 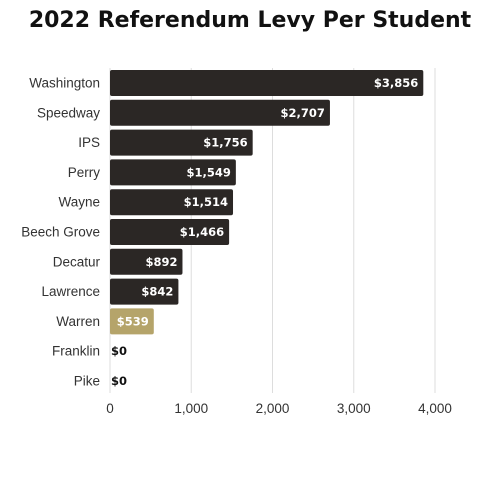 What do you see at coordinates (220, 112) in the screenshot?
I see `bar-speedway` at bounding box center [220, 112].